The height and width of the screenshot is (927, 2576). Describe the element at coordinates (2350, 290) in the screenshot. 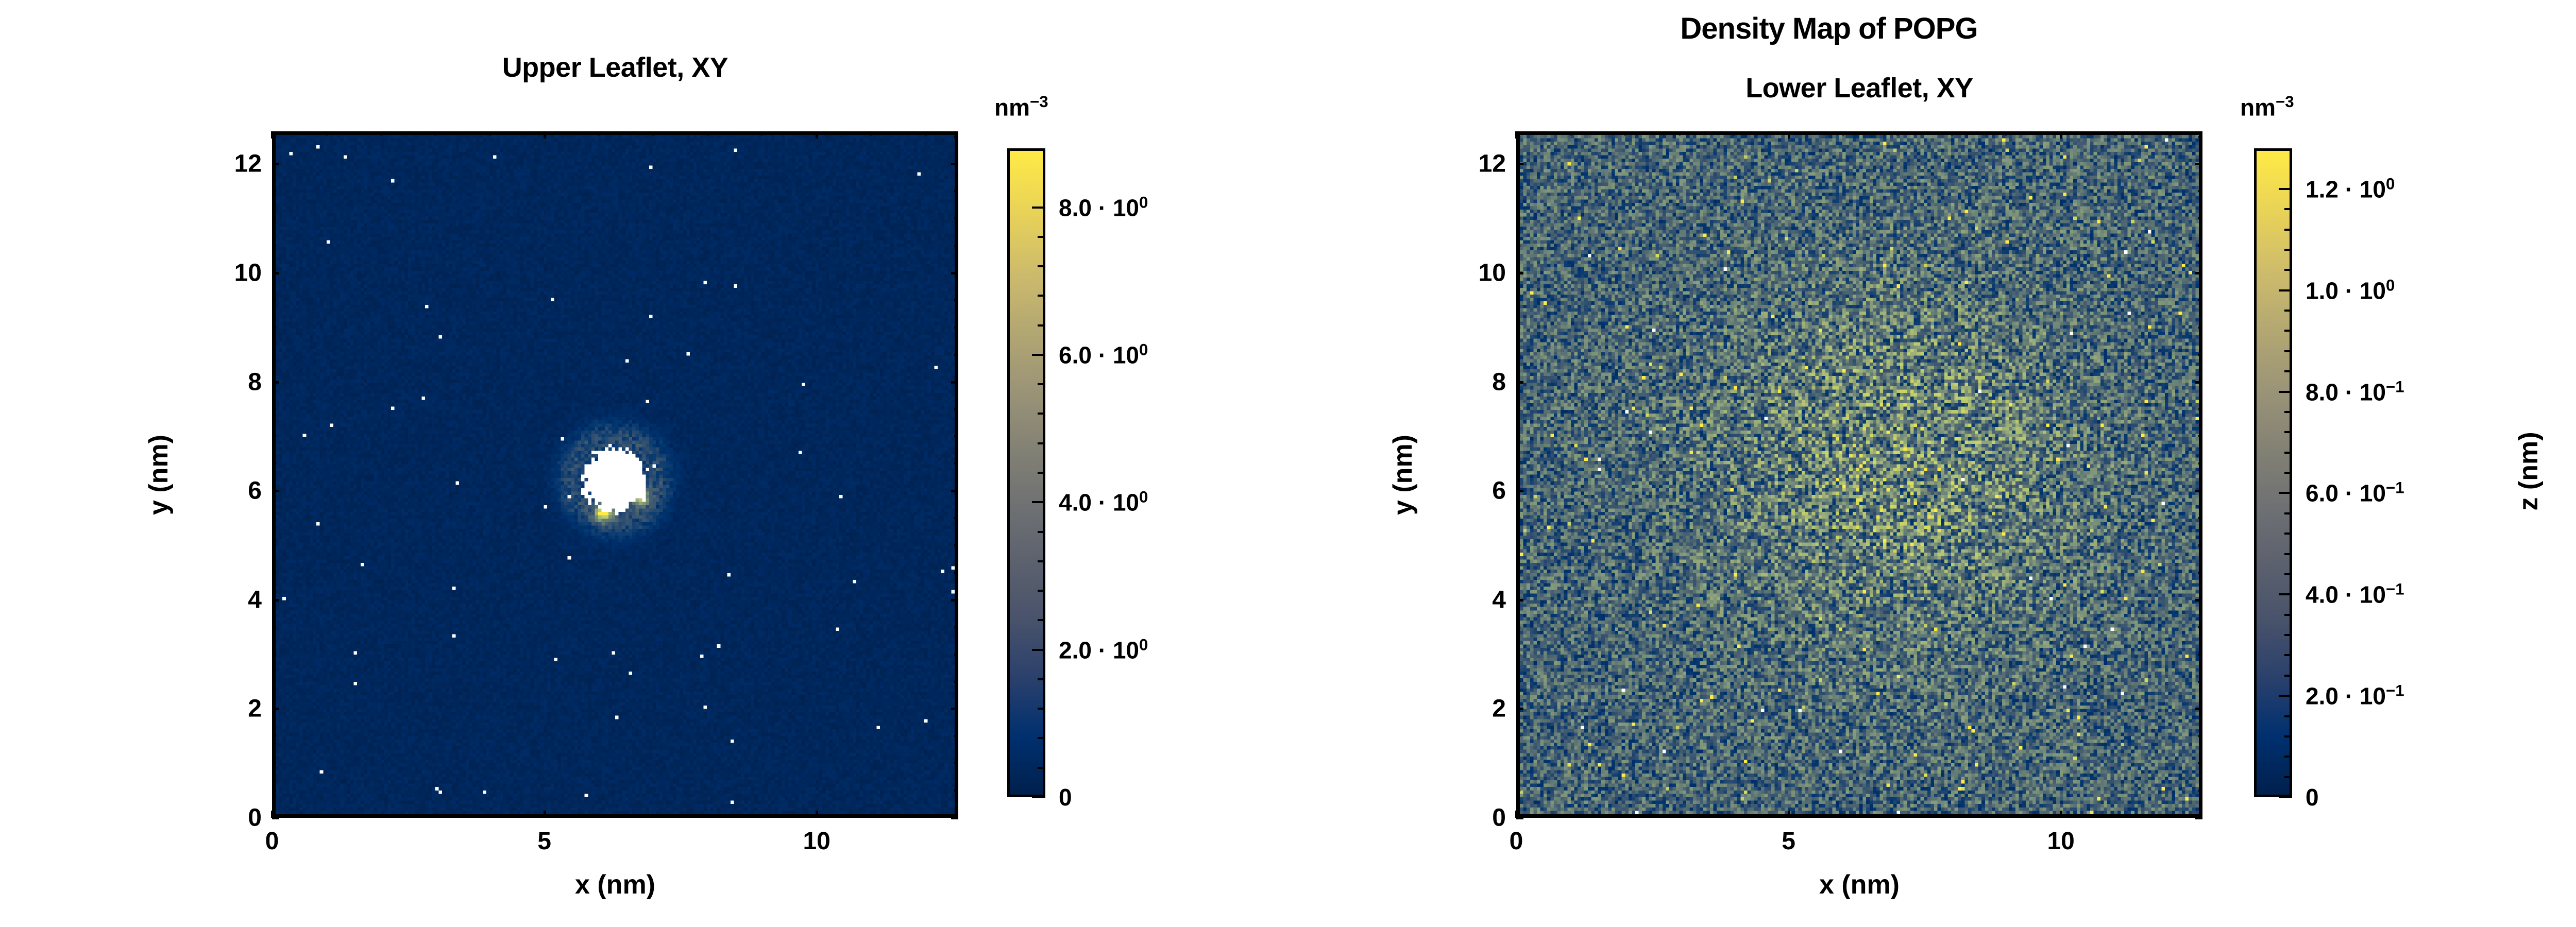

I see `colorbar-ticklabel: 1.0 · 100` at that location.